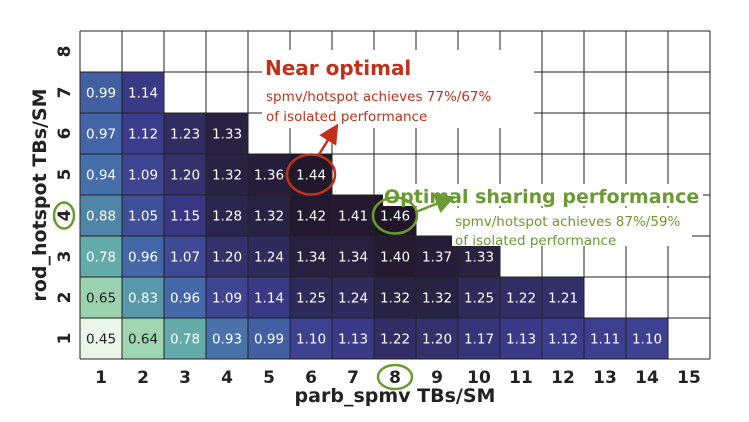 This screenshot has height=422, width=749. What do you see at coordinates (185, 217) in the screenshot?
I see `cell-value-label: 1.15` at bounding box center [185, 217].